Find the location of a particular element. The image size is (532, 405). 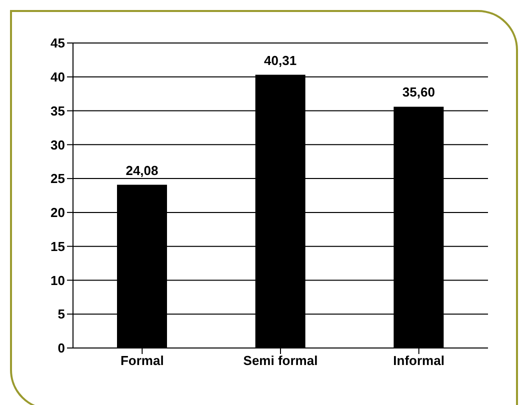

data-label: 40,31 is located at coordinates (280, 60).